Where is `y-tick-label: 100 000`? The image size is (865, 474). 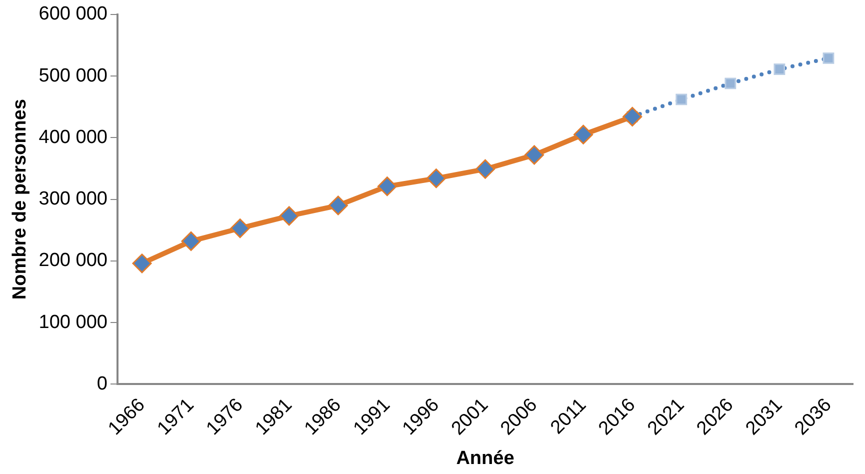
y-tick-label: 100 000 is located at coordinates (73, 322).